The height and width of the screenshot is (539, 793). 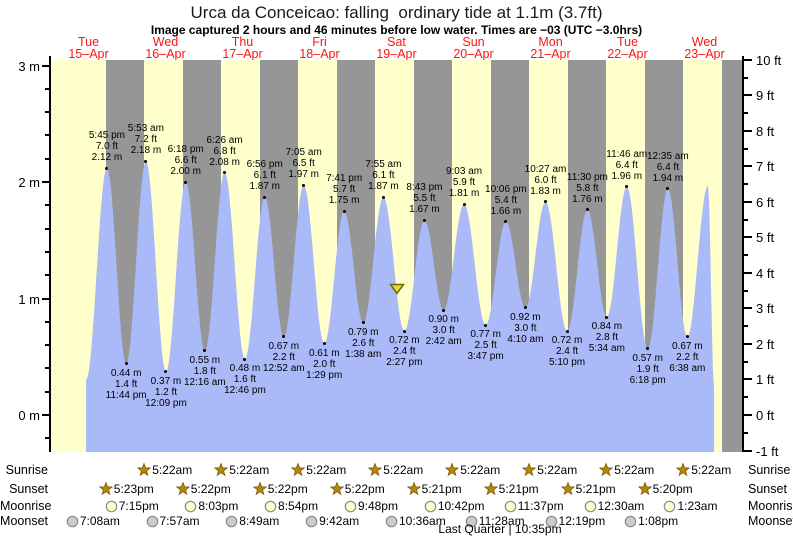 I want to click on moonset-time: 10:36am, so click(x=422, y=521).